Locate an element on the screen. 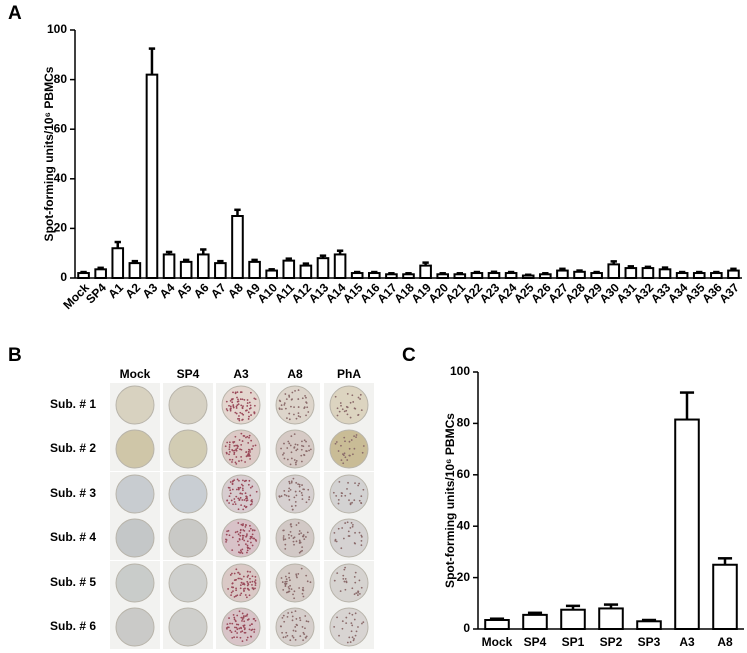 The width and height of the screenshot is (747, 653). y-tick-label: 60 is located at coordinates (464, 474).